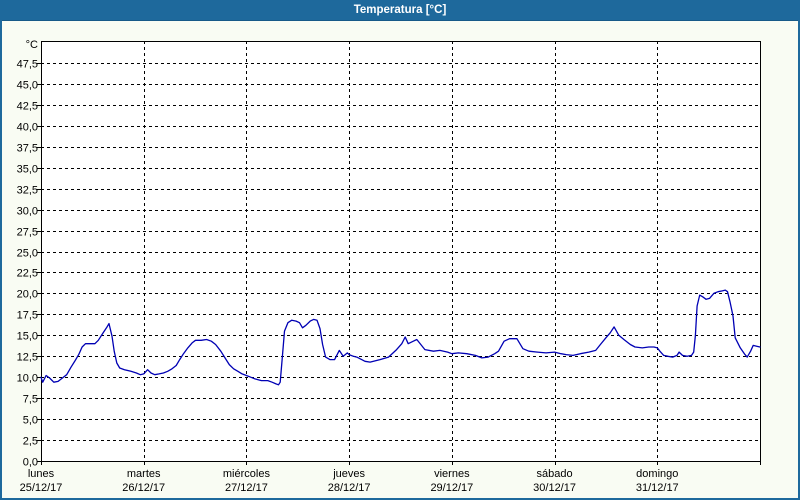 The height and width of the screenshot is (500, 800). Describe the element at coordinates (32, 45) in the screenshot. I see `y-axis-unit-label: °C` at that location.